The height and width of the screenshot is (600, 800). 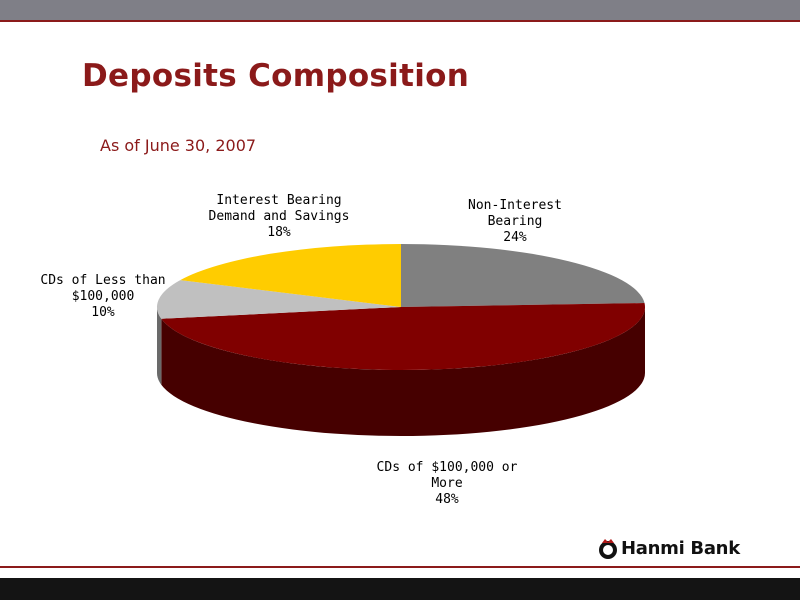 I want to click on pie-tops, so click(x=400, y=307).